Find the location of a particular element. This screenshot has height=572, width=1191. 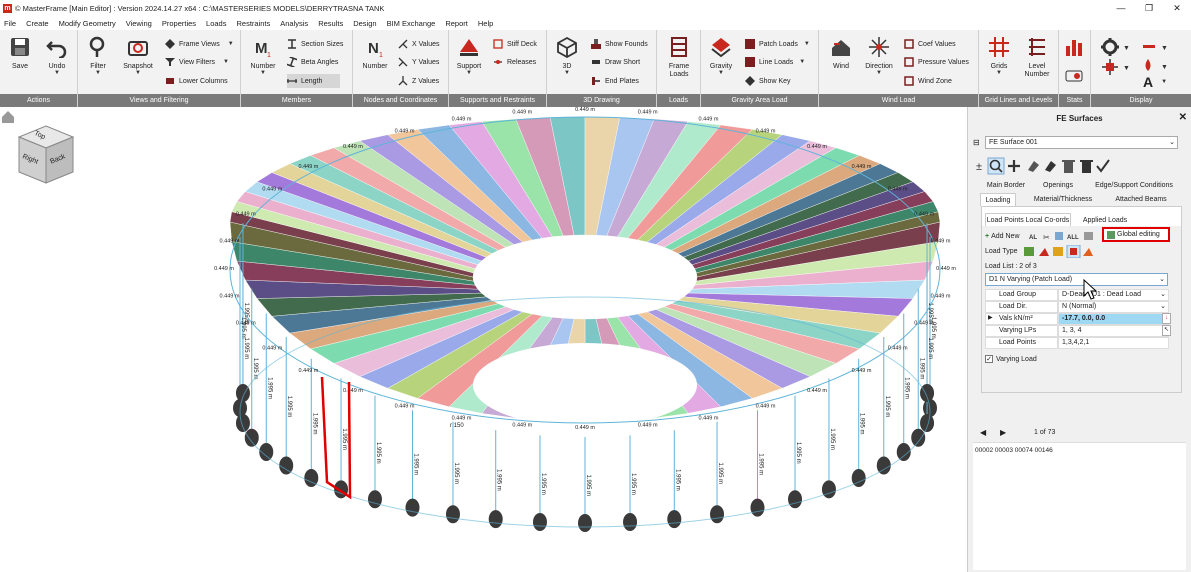

load-type-point-icon is located at coordinates (1043, 251).